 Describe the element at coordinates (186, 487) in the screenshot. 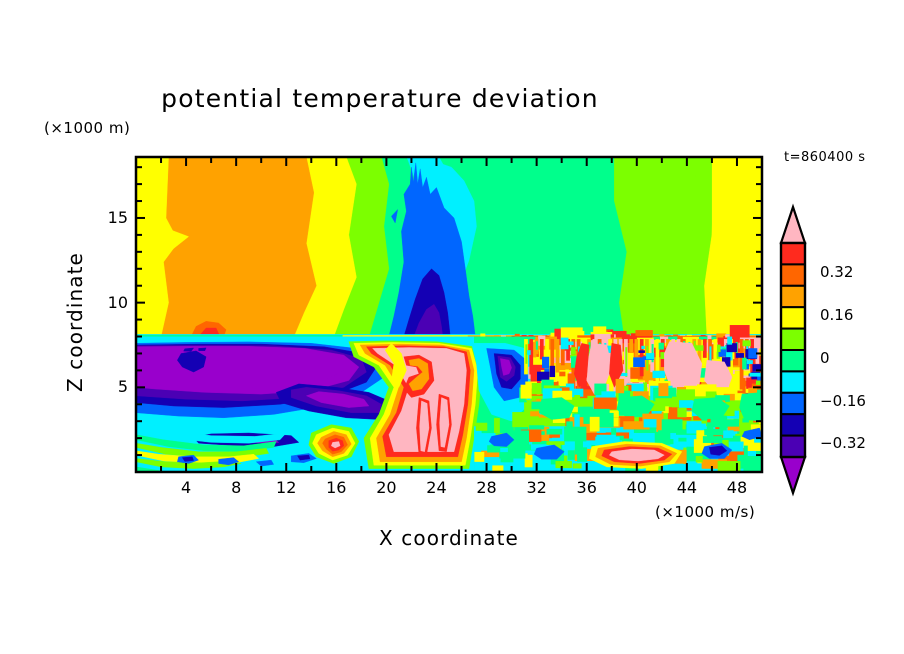

I see `x-tick-label: 4` at that location.